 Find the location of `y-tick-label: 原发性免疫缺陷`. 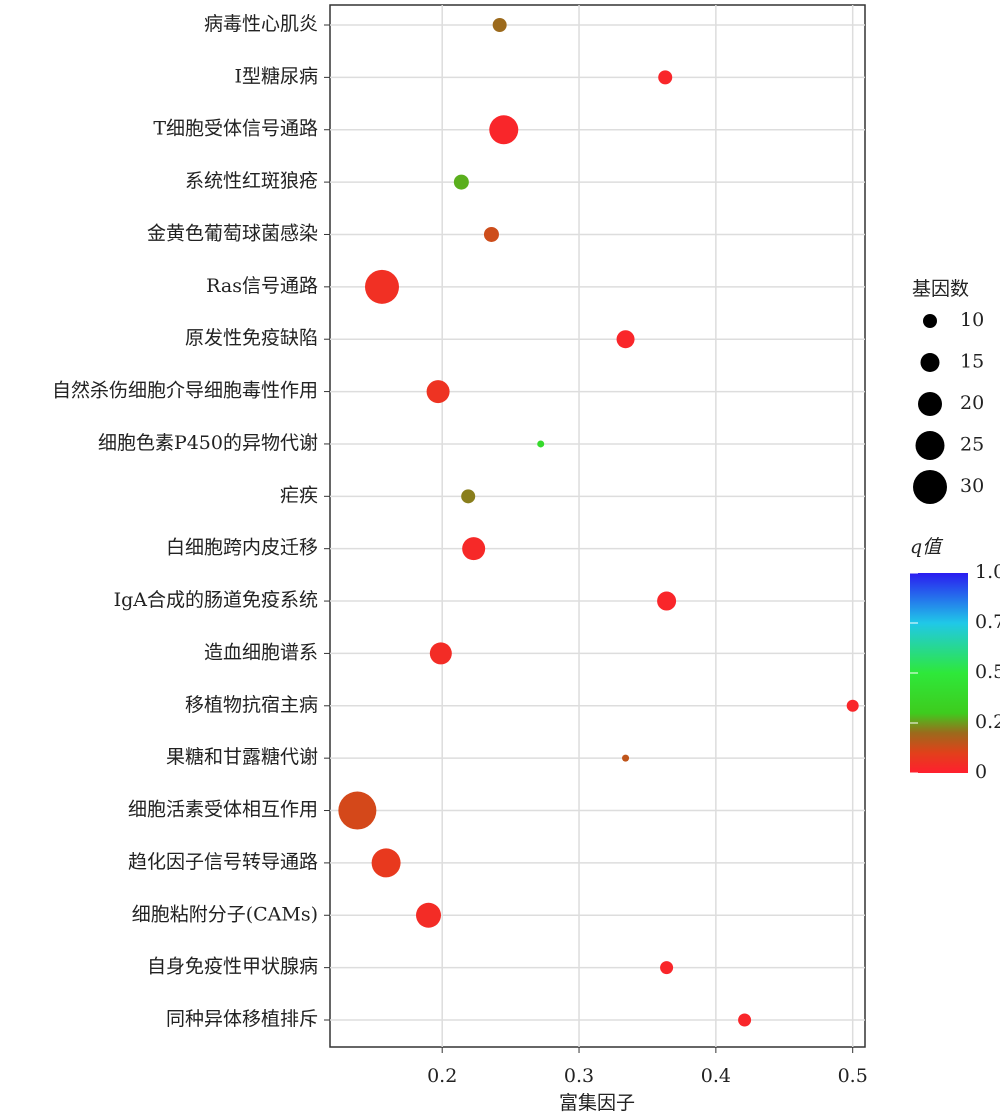

y-tick-label: 原发性免疫缺陷 is located at coordinates (251, 338).